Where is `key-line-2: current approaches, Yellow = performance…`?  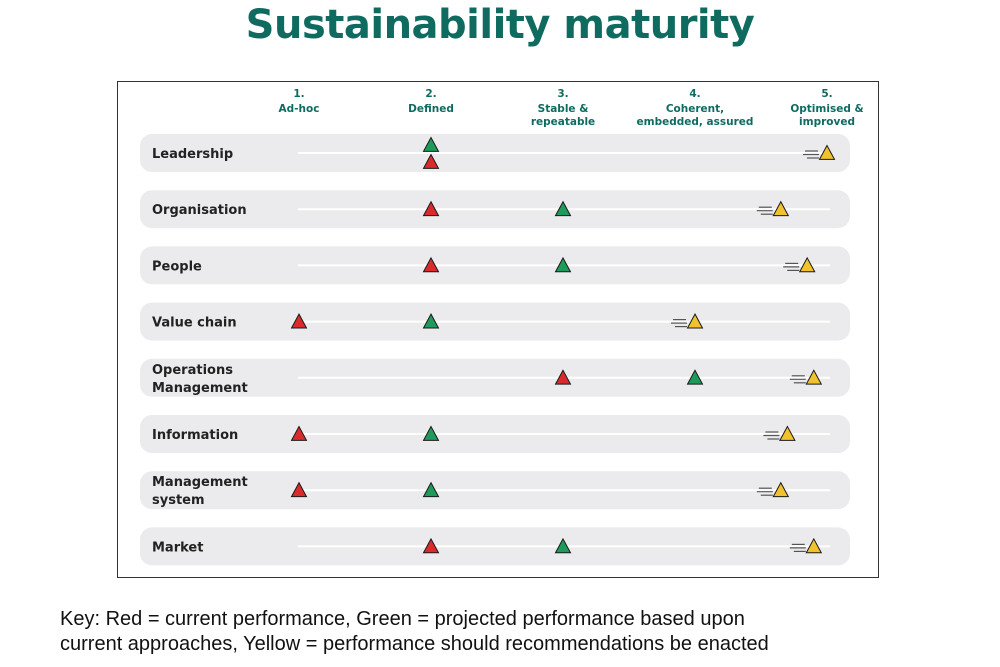
key-line-2: current approaches, Yellow = performance… is located at coordinates (414, 644).